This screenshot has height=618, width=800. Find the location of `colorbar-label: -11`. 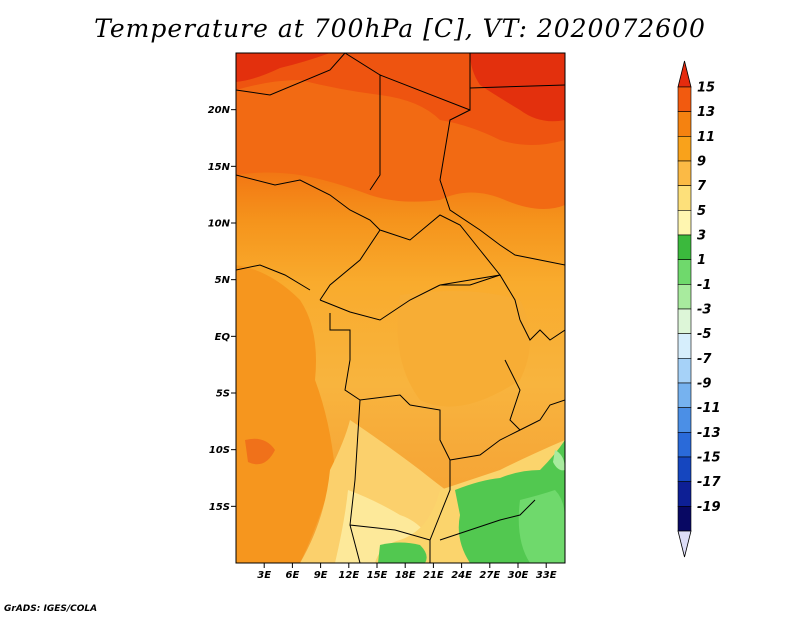

colorbar-label: -11 is located at coordinates (709, 408).